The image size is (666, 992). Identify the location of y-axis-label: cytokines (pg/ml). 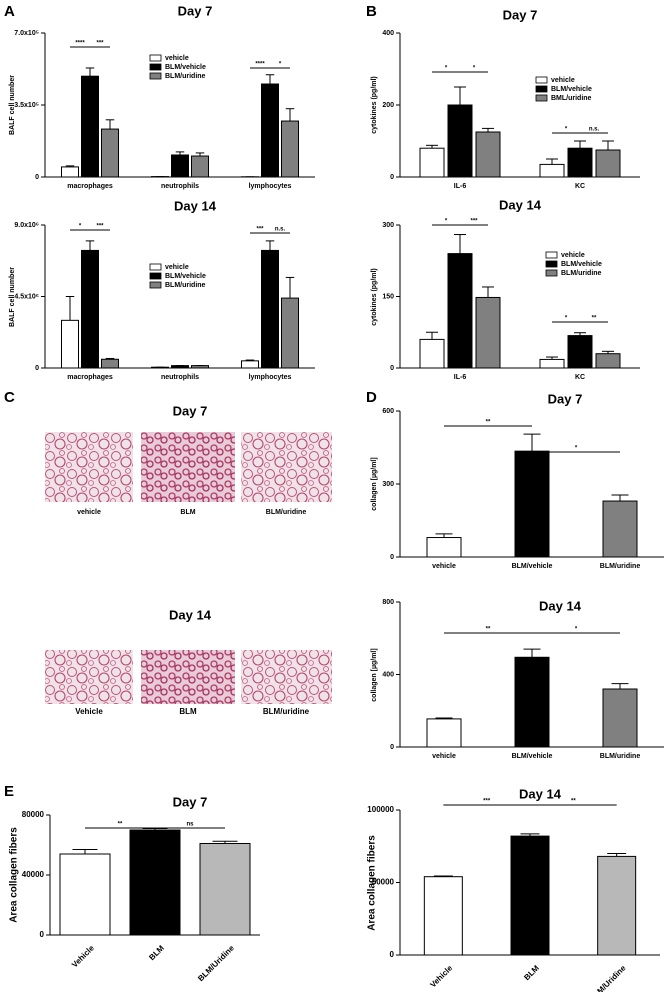
(374, 105).